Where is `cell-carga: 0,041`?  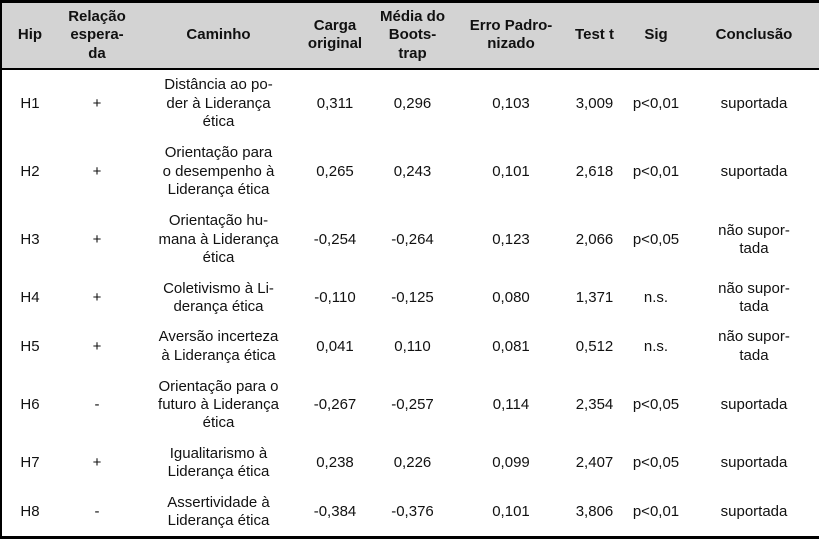
cell-carga: 0,041 is located at coordinates (335, 346).